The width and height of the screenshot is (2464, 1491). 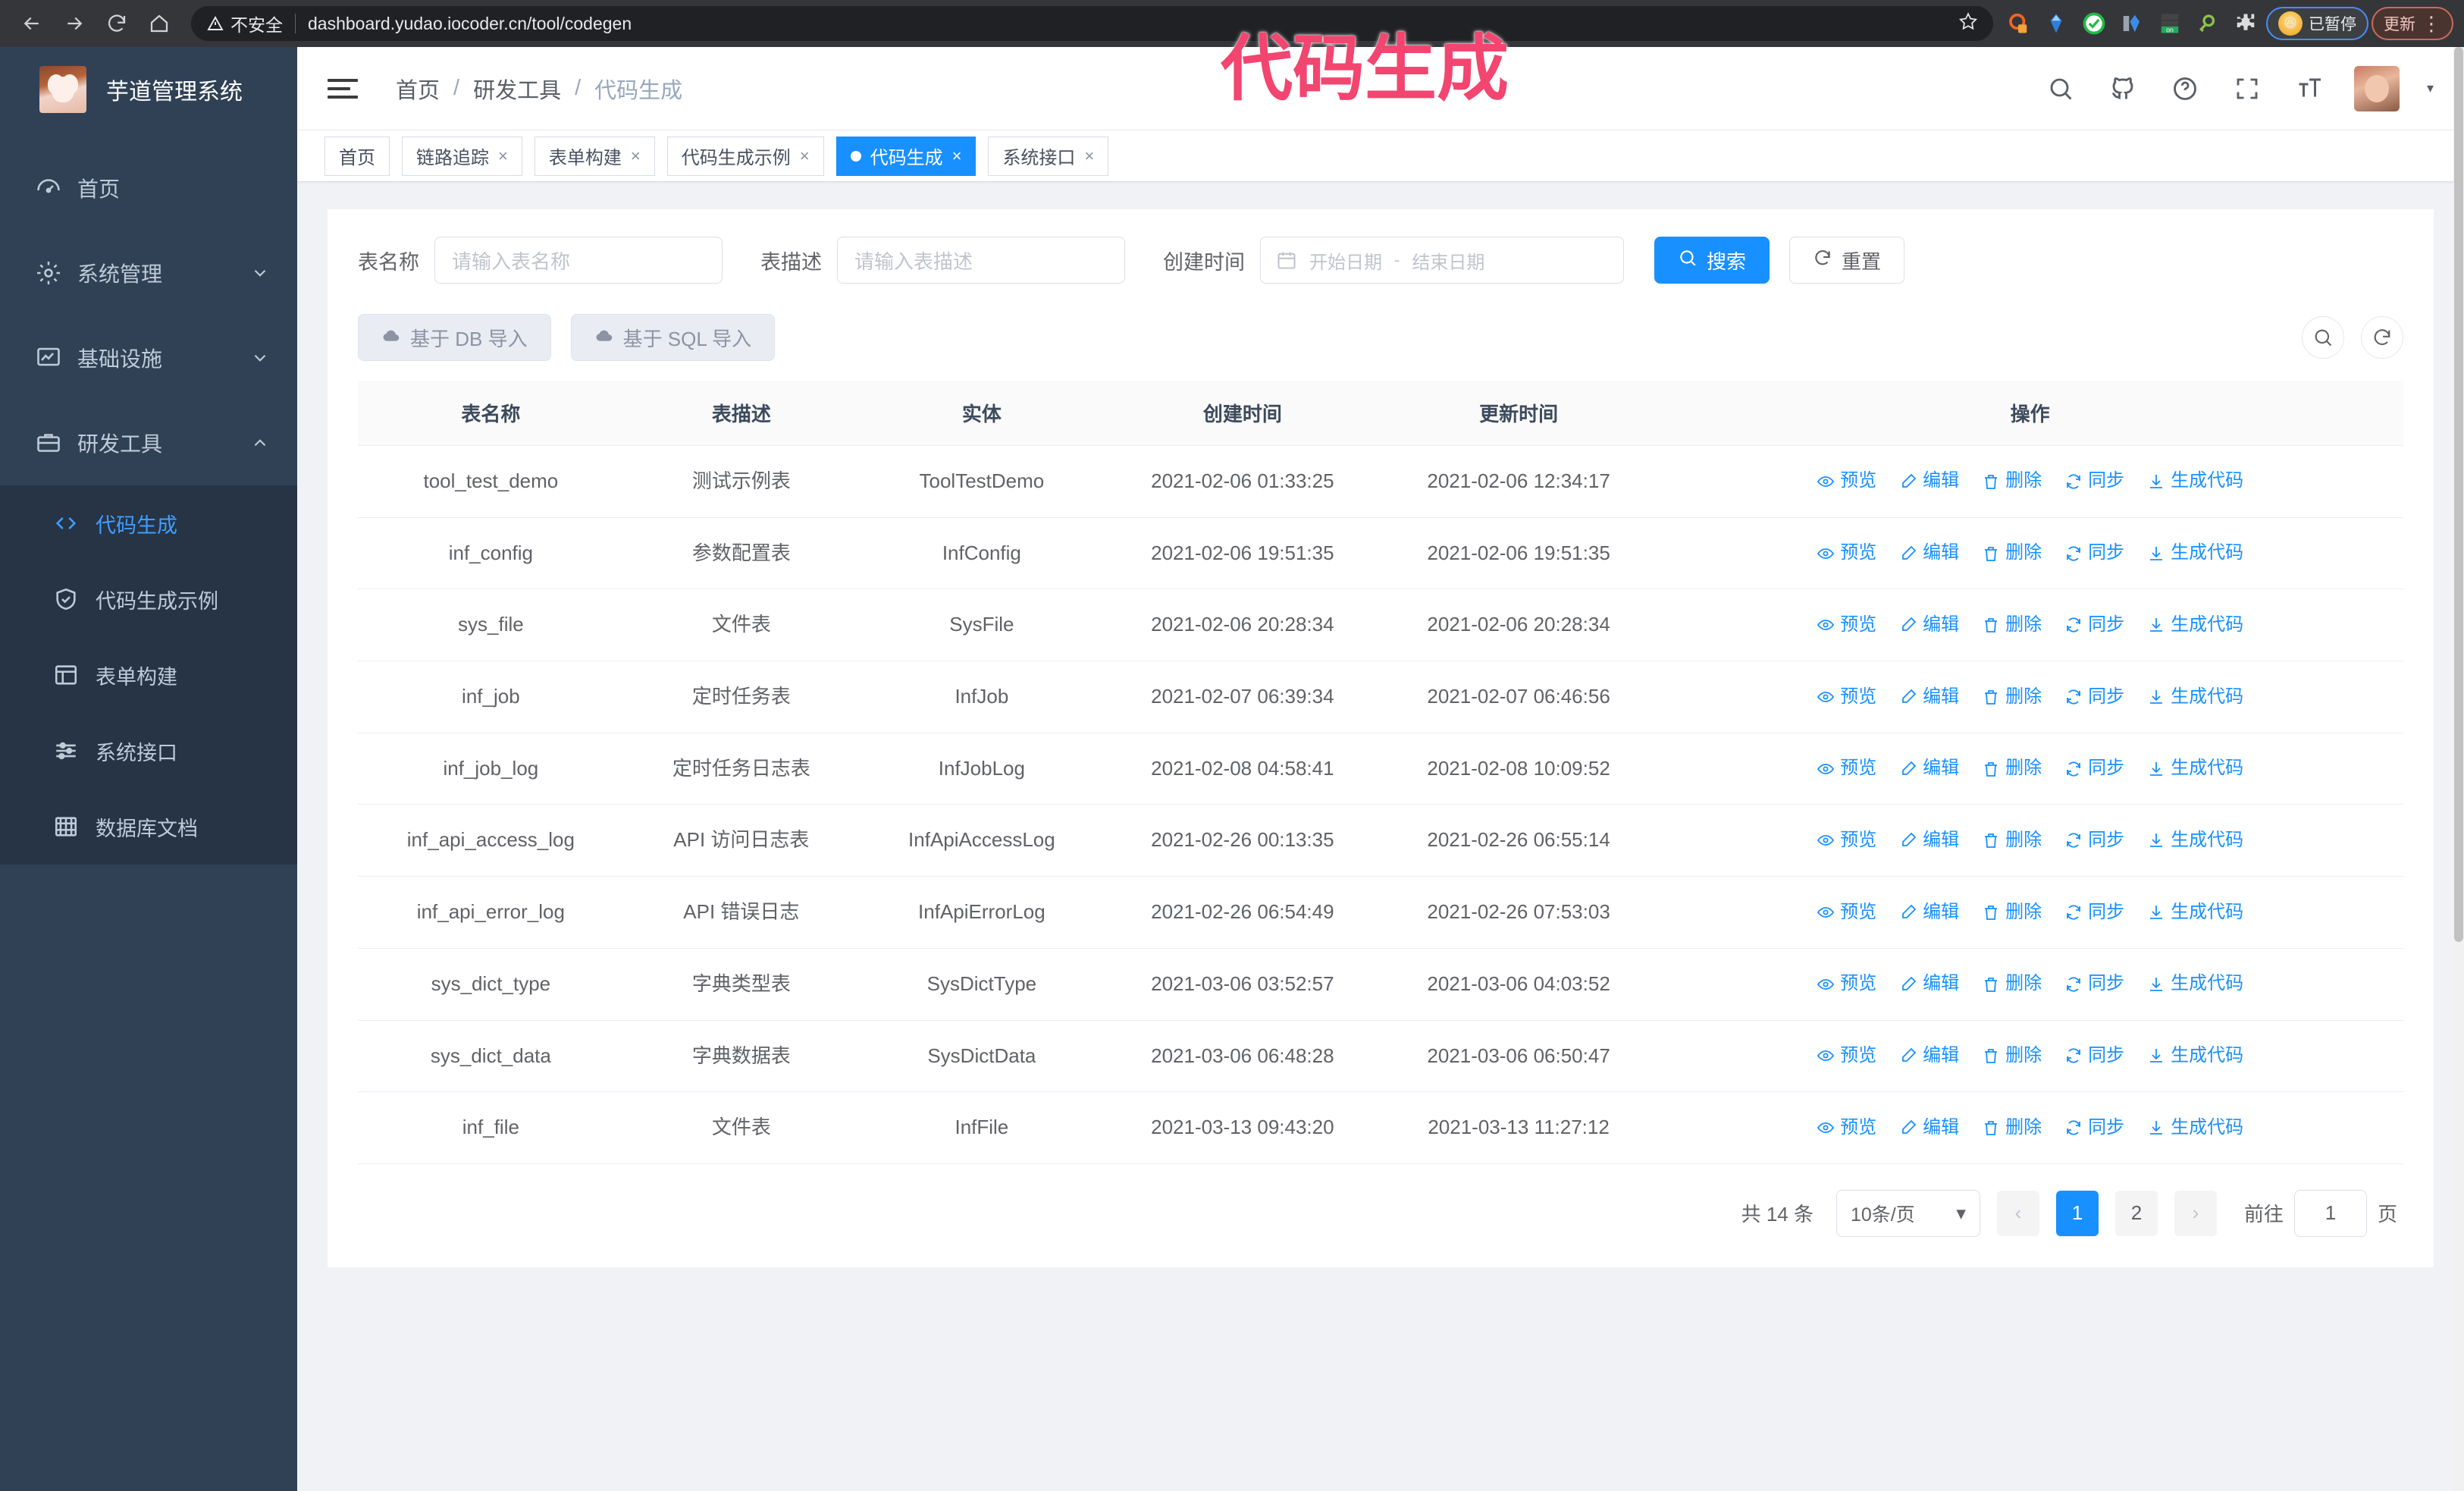 I want to click on scrollbar-thumb, so click(x=2458, y=494).